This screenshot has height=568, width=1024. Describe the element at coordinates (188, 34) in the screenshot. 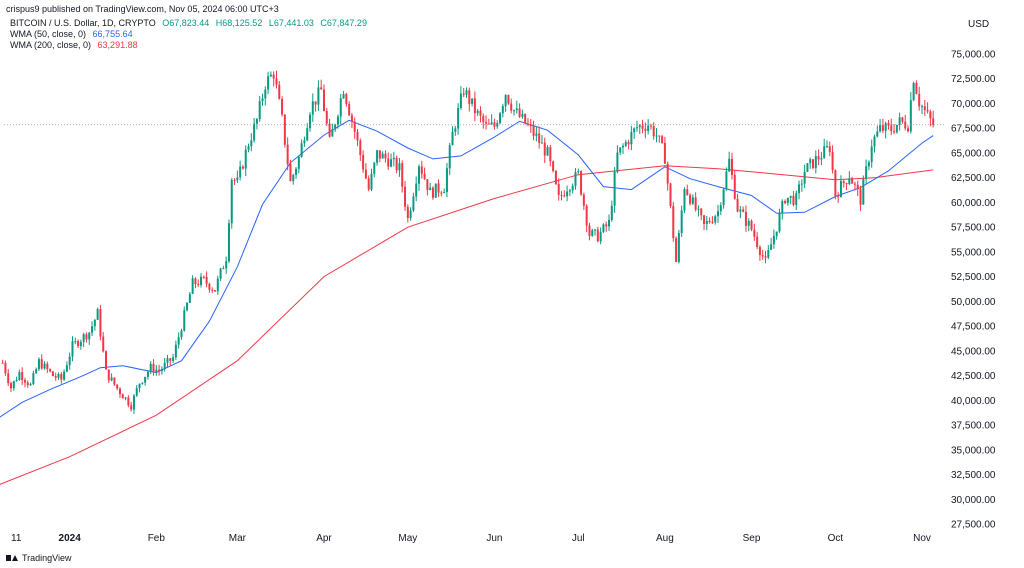

I see `legend-wma50-row: WMA (50, close, 0) 66,755.64` at that location.